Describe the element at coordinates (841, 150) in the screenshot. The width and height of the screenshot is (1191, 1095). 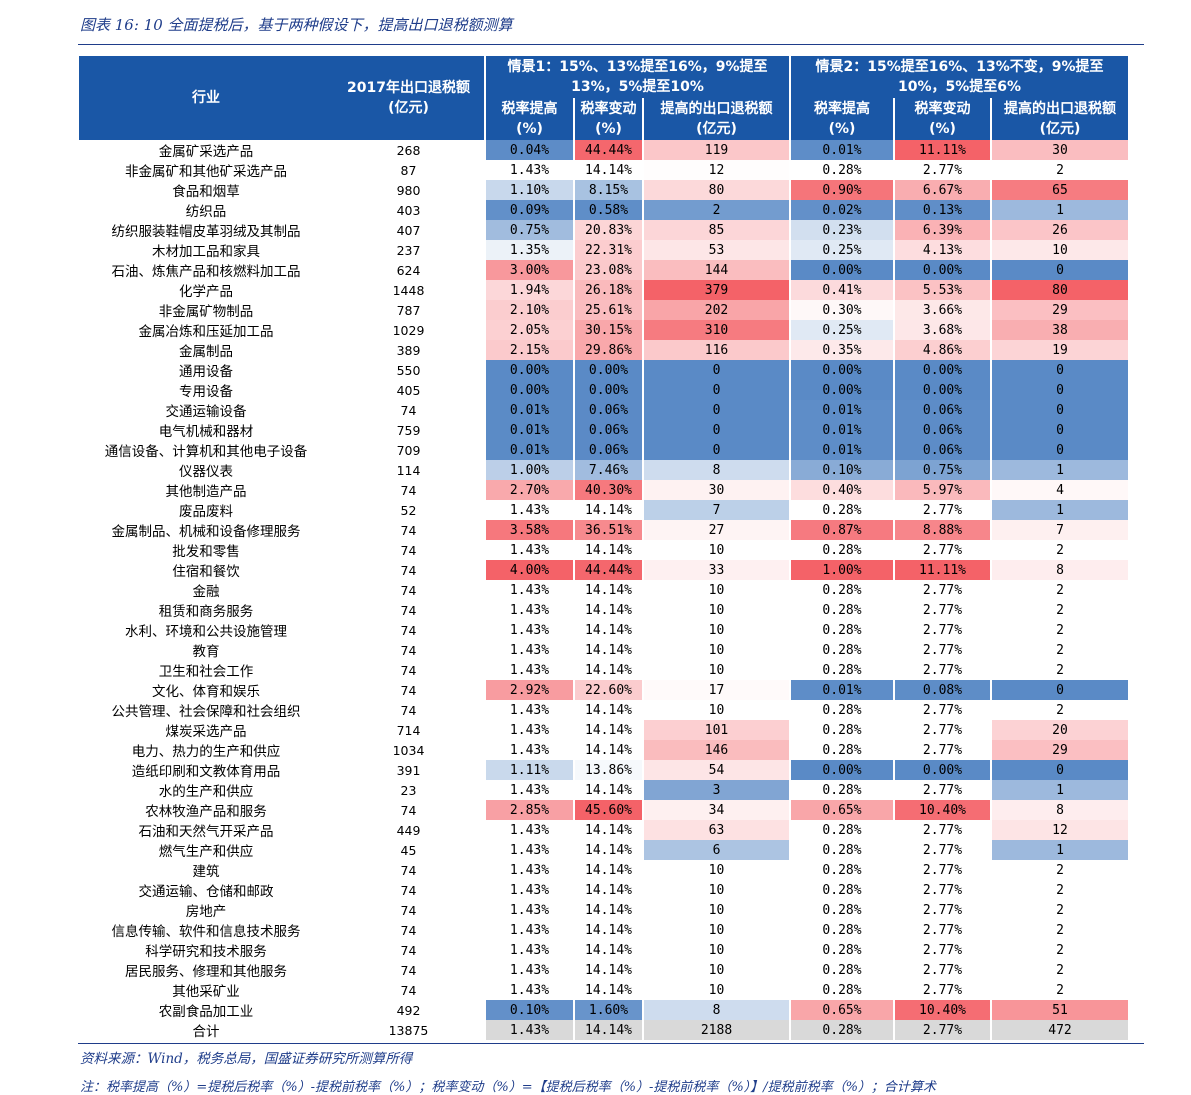
I see `value-cell-b1: 0.01%` at that location.